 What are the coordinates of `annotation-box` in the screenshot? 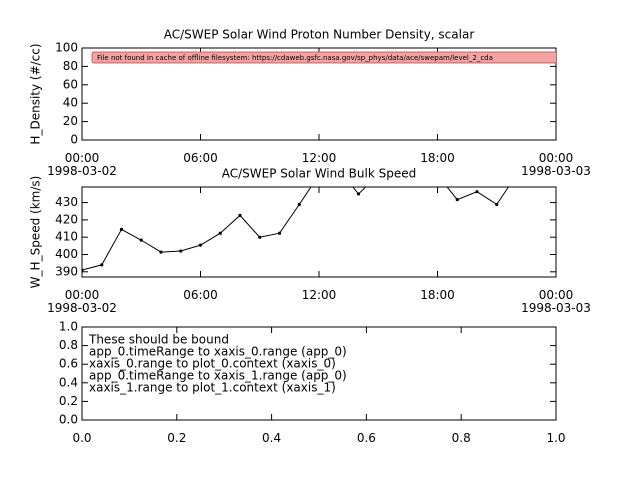 It's located at (323, 57).